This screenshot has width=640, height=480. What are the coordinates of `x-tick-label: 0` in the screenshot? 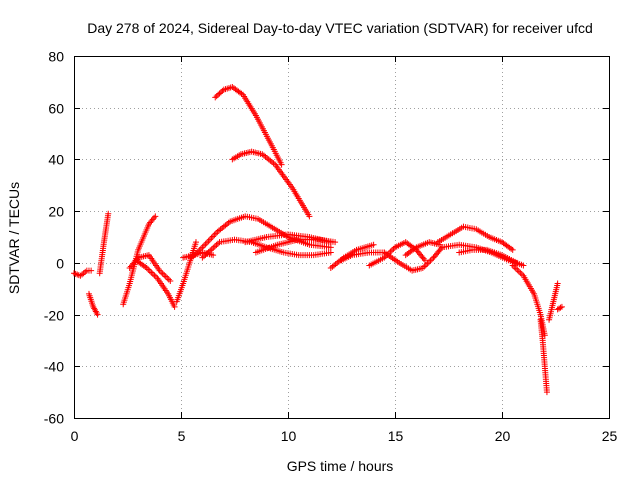 It's located at (75, 436).